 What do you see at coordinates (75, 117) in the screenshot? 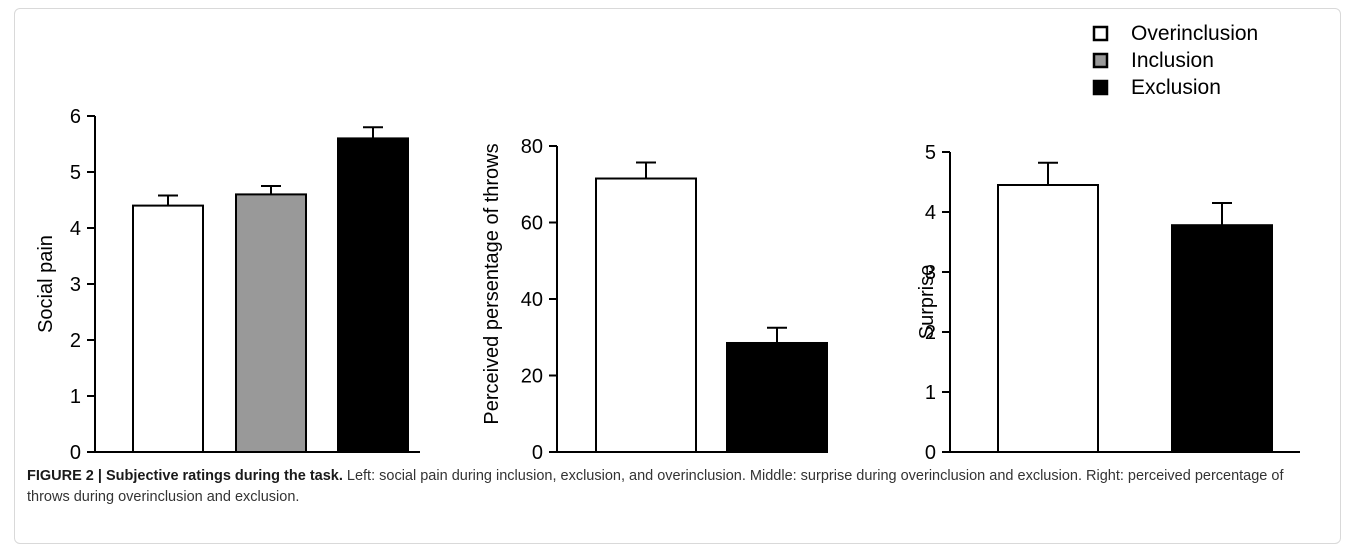
I see `y-tick-label: 6` at bounding box center [75, 117].